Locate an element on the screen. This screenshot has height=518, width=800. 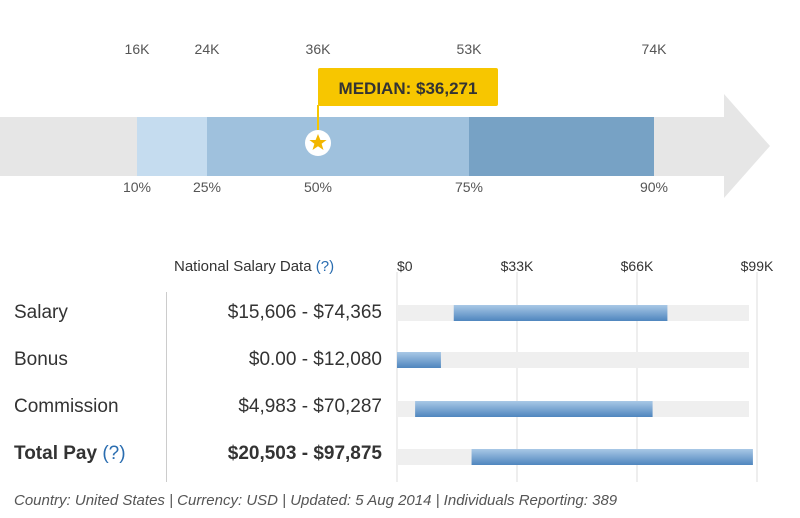
row-range-bonus: $0.00 - $12,080 is located at coordinates (315, 359).